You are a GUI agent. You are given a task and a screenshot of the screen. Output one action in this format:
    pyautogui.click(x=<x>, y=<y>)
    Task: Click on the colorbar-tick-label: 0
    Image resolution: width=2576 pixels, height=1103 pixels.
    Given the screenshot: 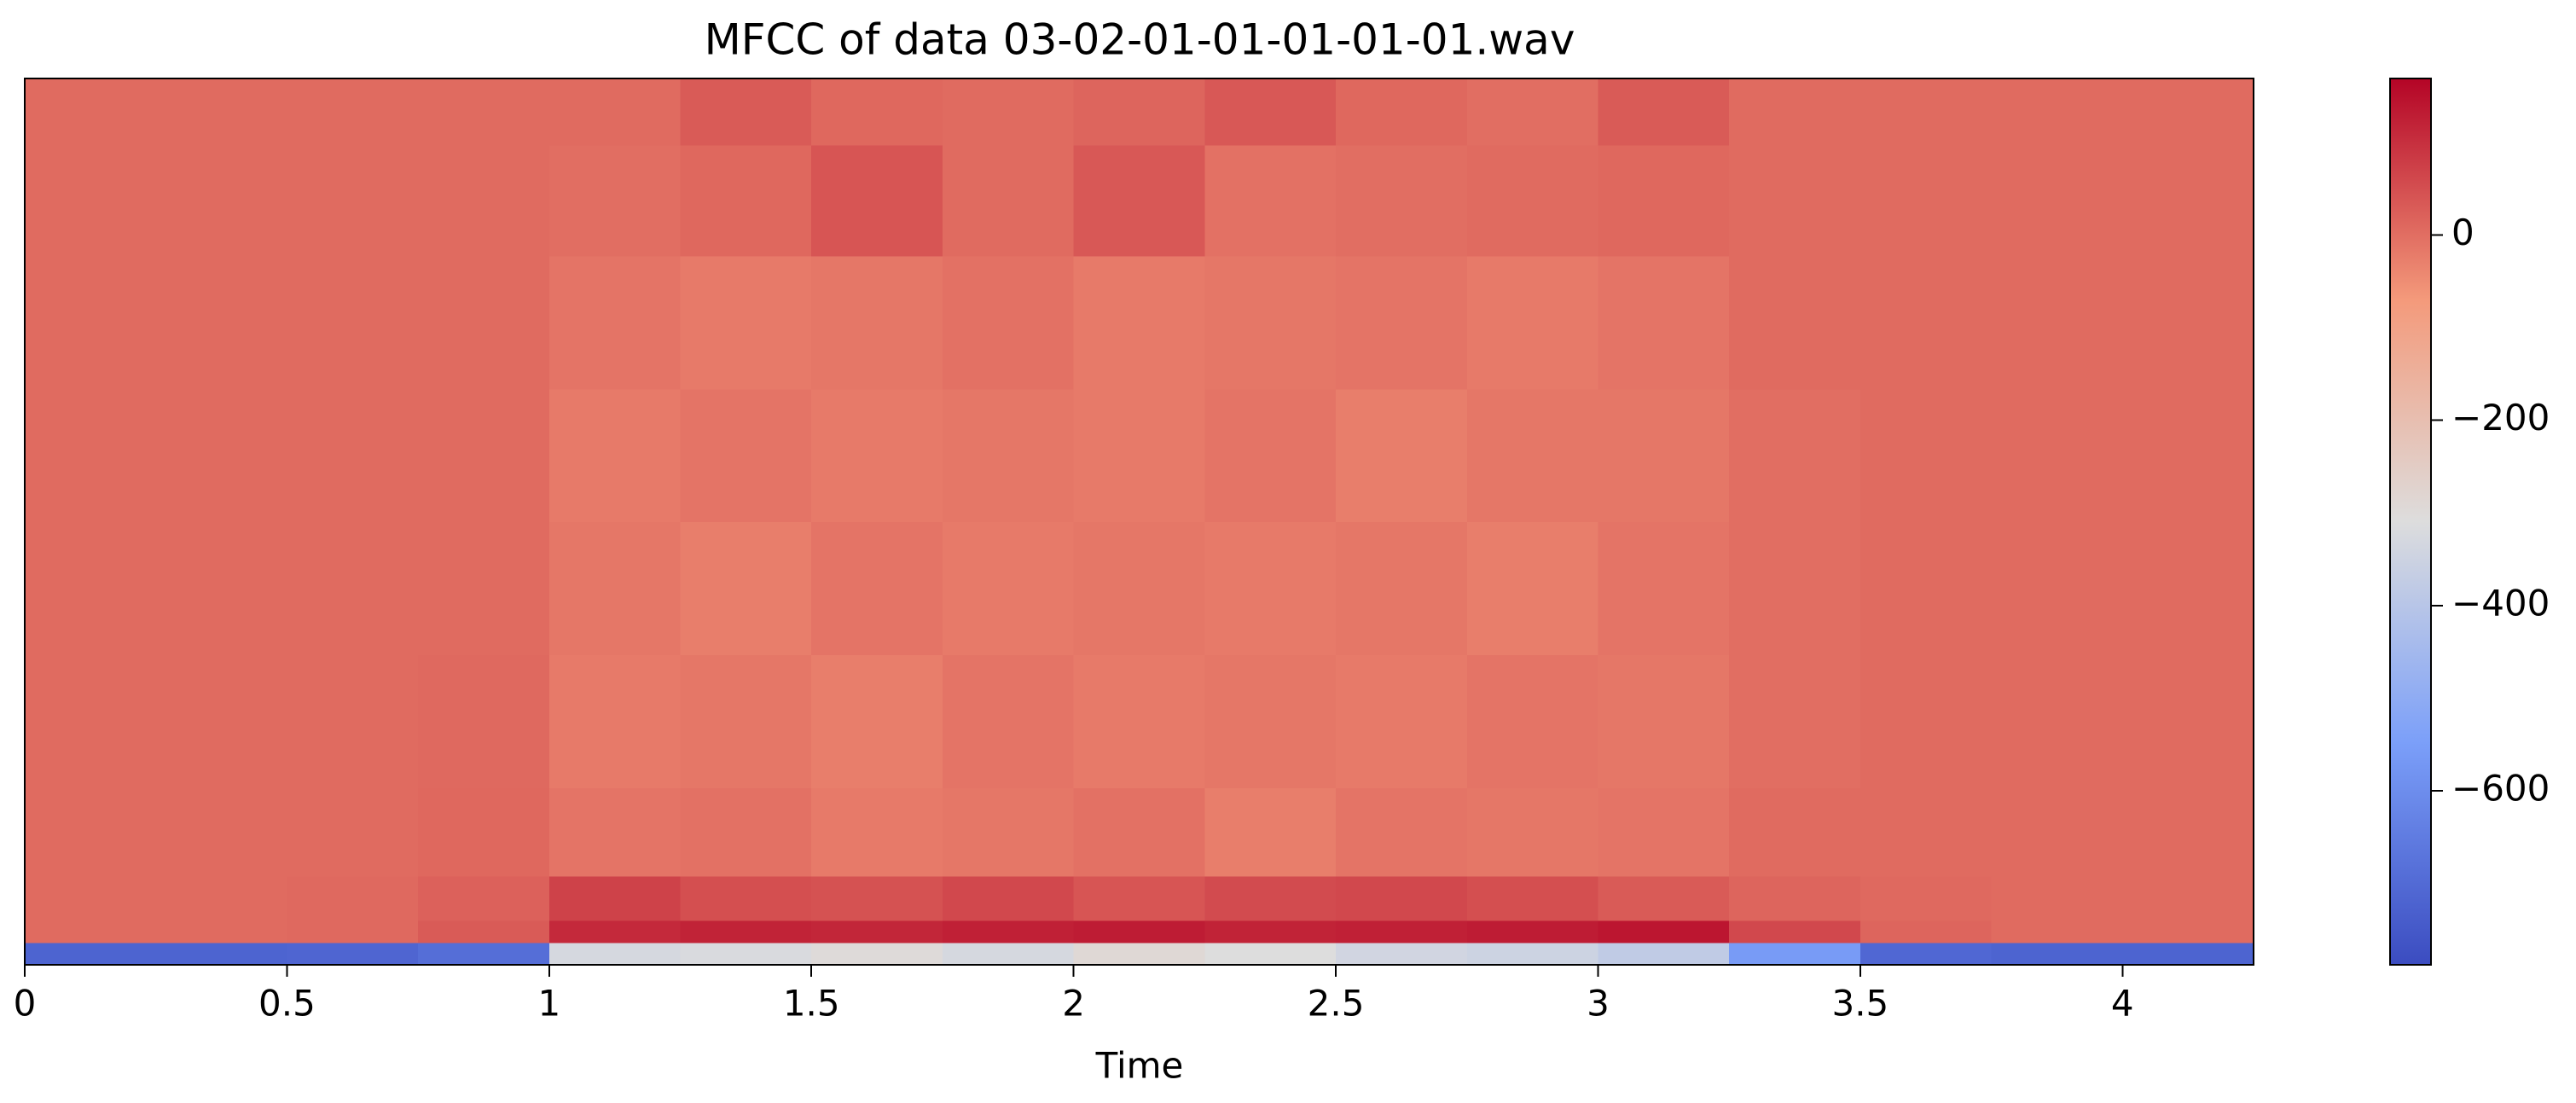 What is the action you would take?
    pyautogui.click(x=2462, y=232)
    